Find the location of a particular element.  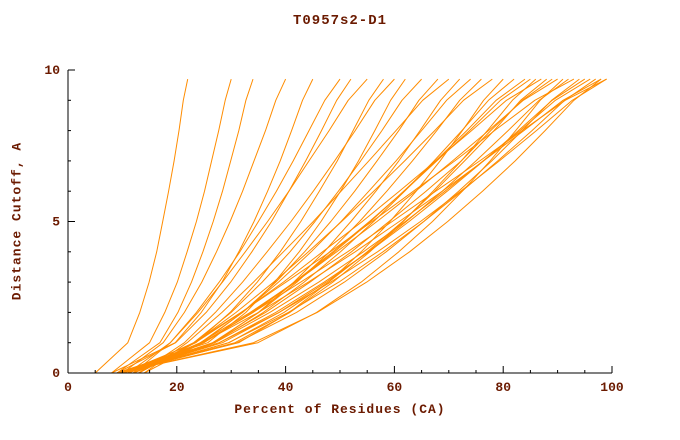

curve-m01 is located at coordinates (141, 226).